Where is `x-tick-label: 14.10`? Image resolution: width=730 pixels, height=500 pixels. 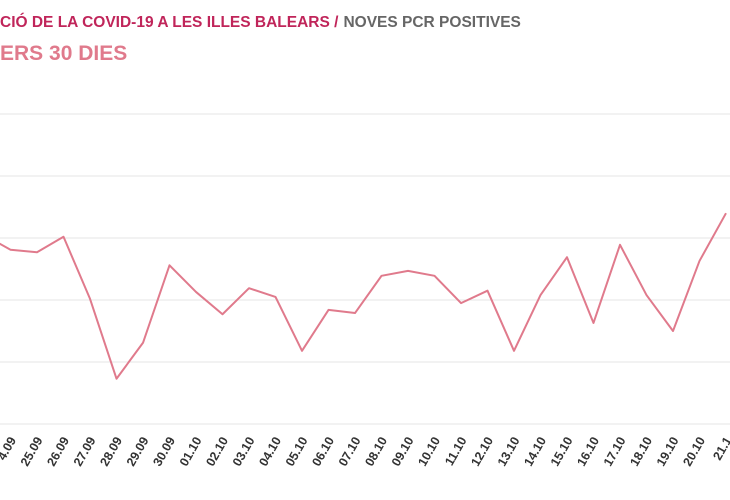 x-tick-label: 14.10 is located at coordinates (535, 451).